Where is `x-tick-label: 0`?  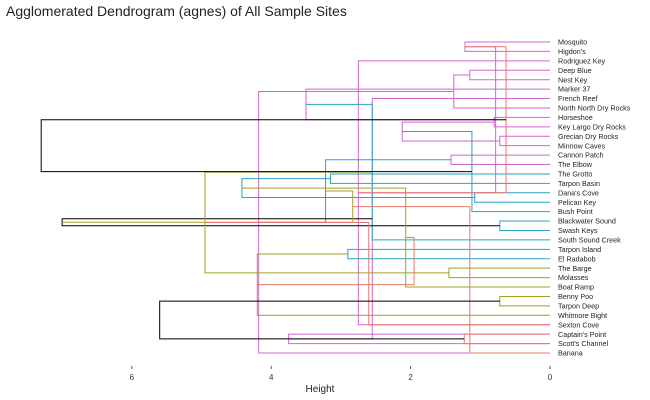
x-tick-label: 0 is located at coordinates (550, 377).